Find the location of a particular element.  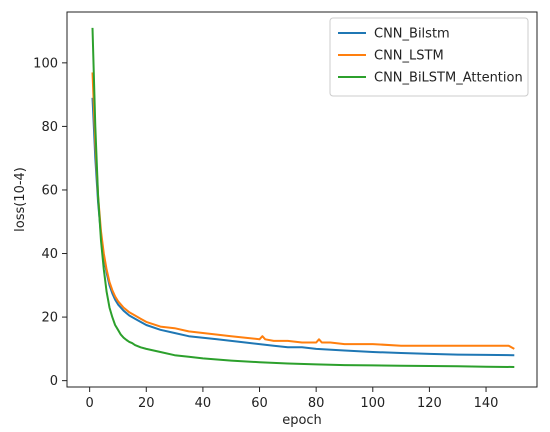

legend-label: CNN_BiLSTM_Attention is located at coordinates (448, 78).